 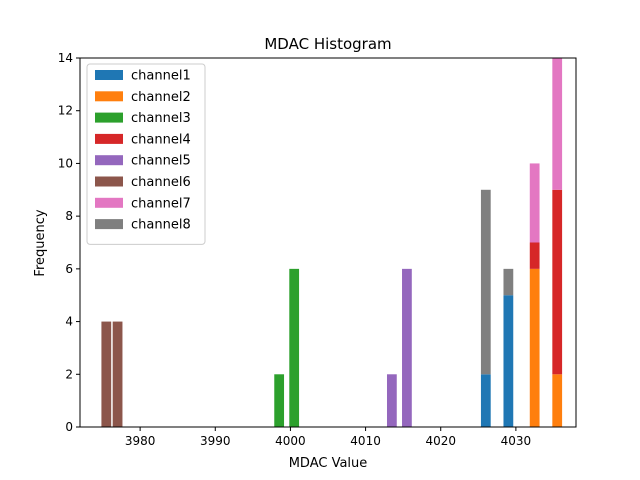 What do you see at coordinates (69, 322) in the screenshot?
I see `y-tick-label-2: 4` at bounding box center [69, 322].